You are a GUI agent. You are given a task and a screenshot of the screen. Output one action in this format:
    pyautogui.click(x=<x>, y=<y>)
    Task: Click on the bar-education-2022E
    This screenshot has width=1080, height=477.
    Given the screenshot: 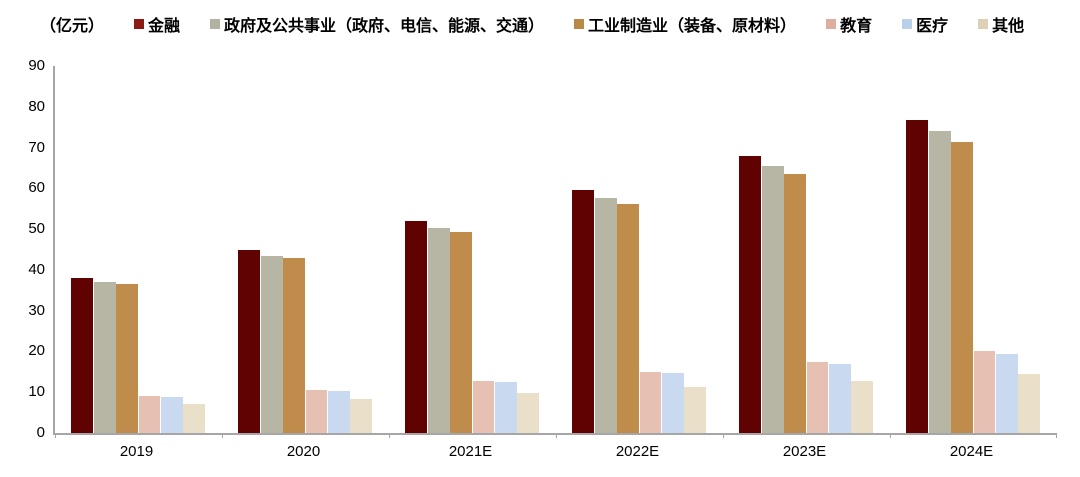 What is the action you would take?
    pyautogui.click(x=650, y=402)
    